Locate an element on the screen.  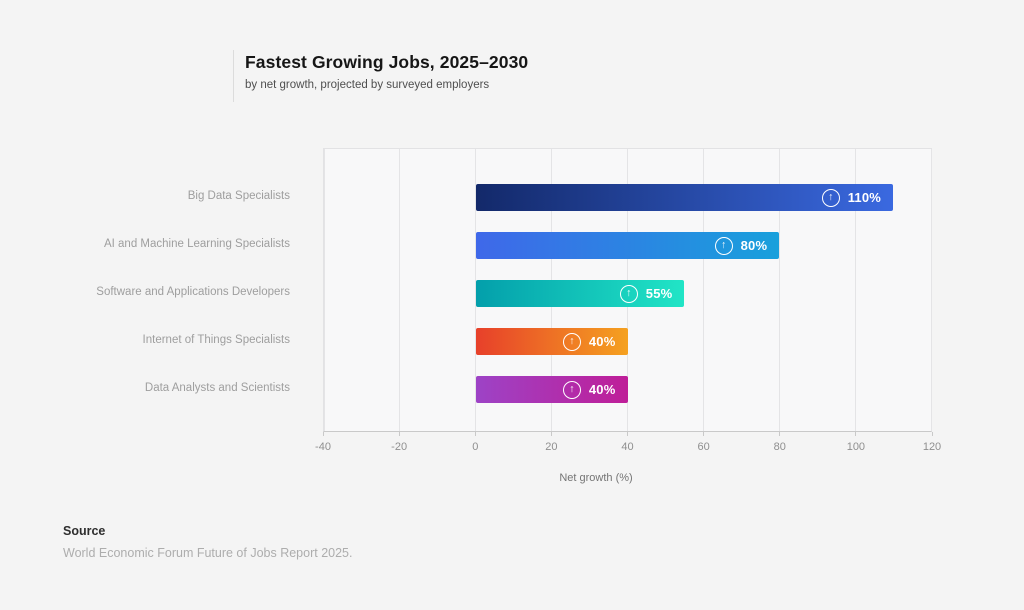
axis-tick-label: 120 is located at coordinates (932, 447).